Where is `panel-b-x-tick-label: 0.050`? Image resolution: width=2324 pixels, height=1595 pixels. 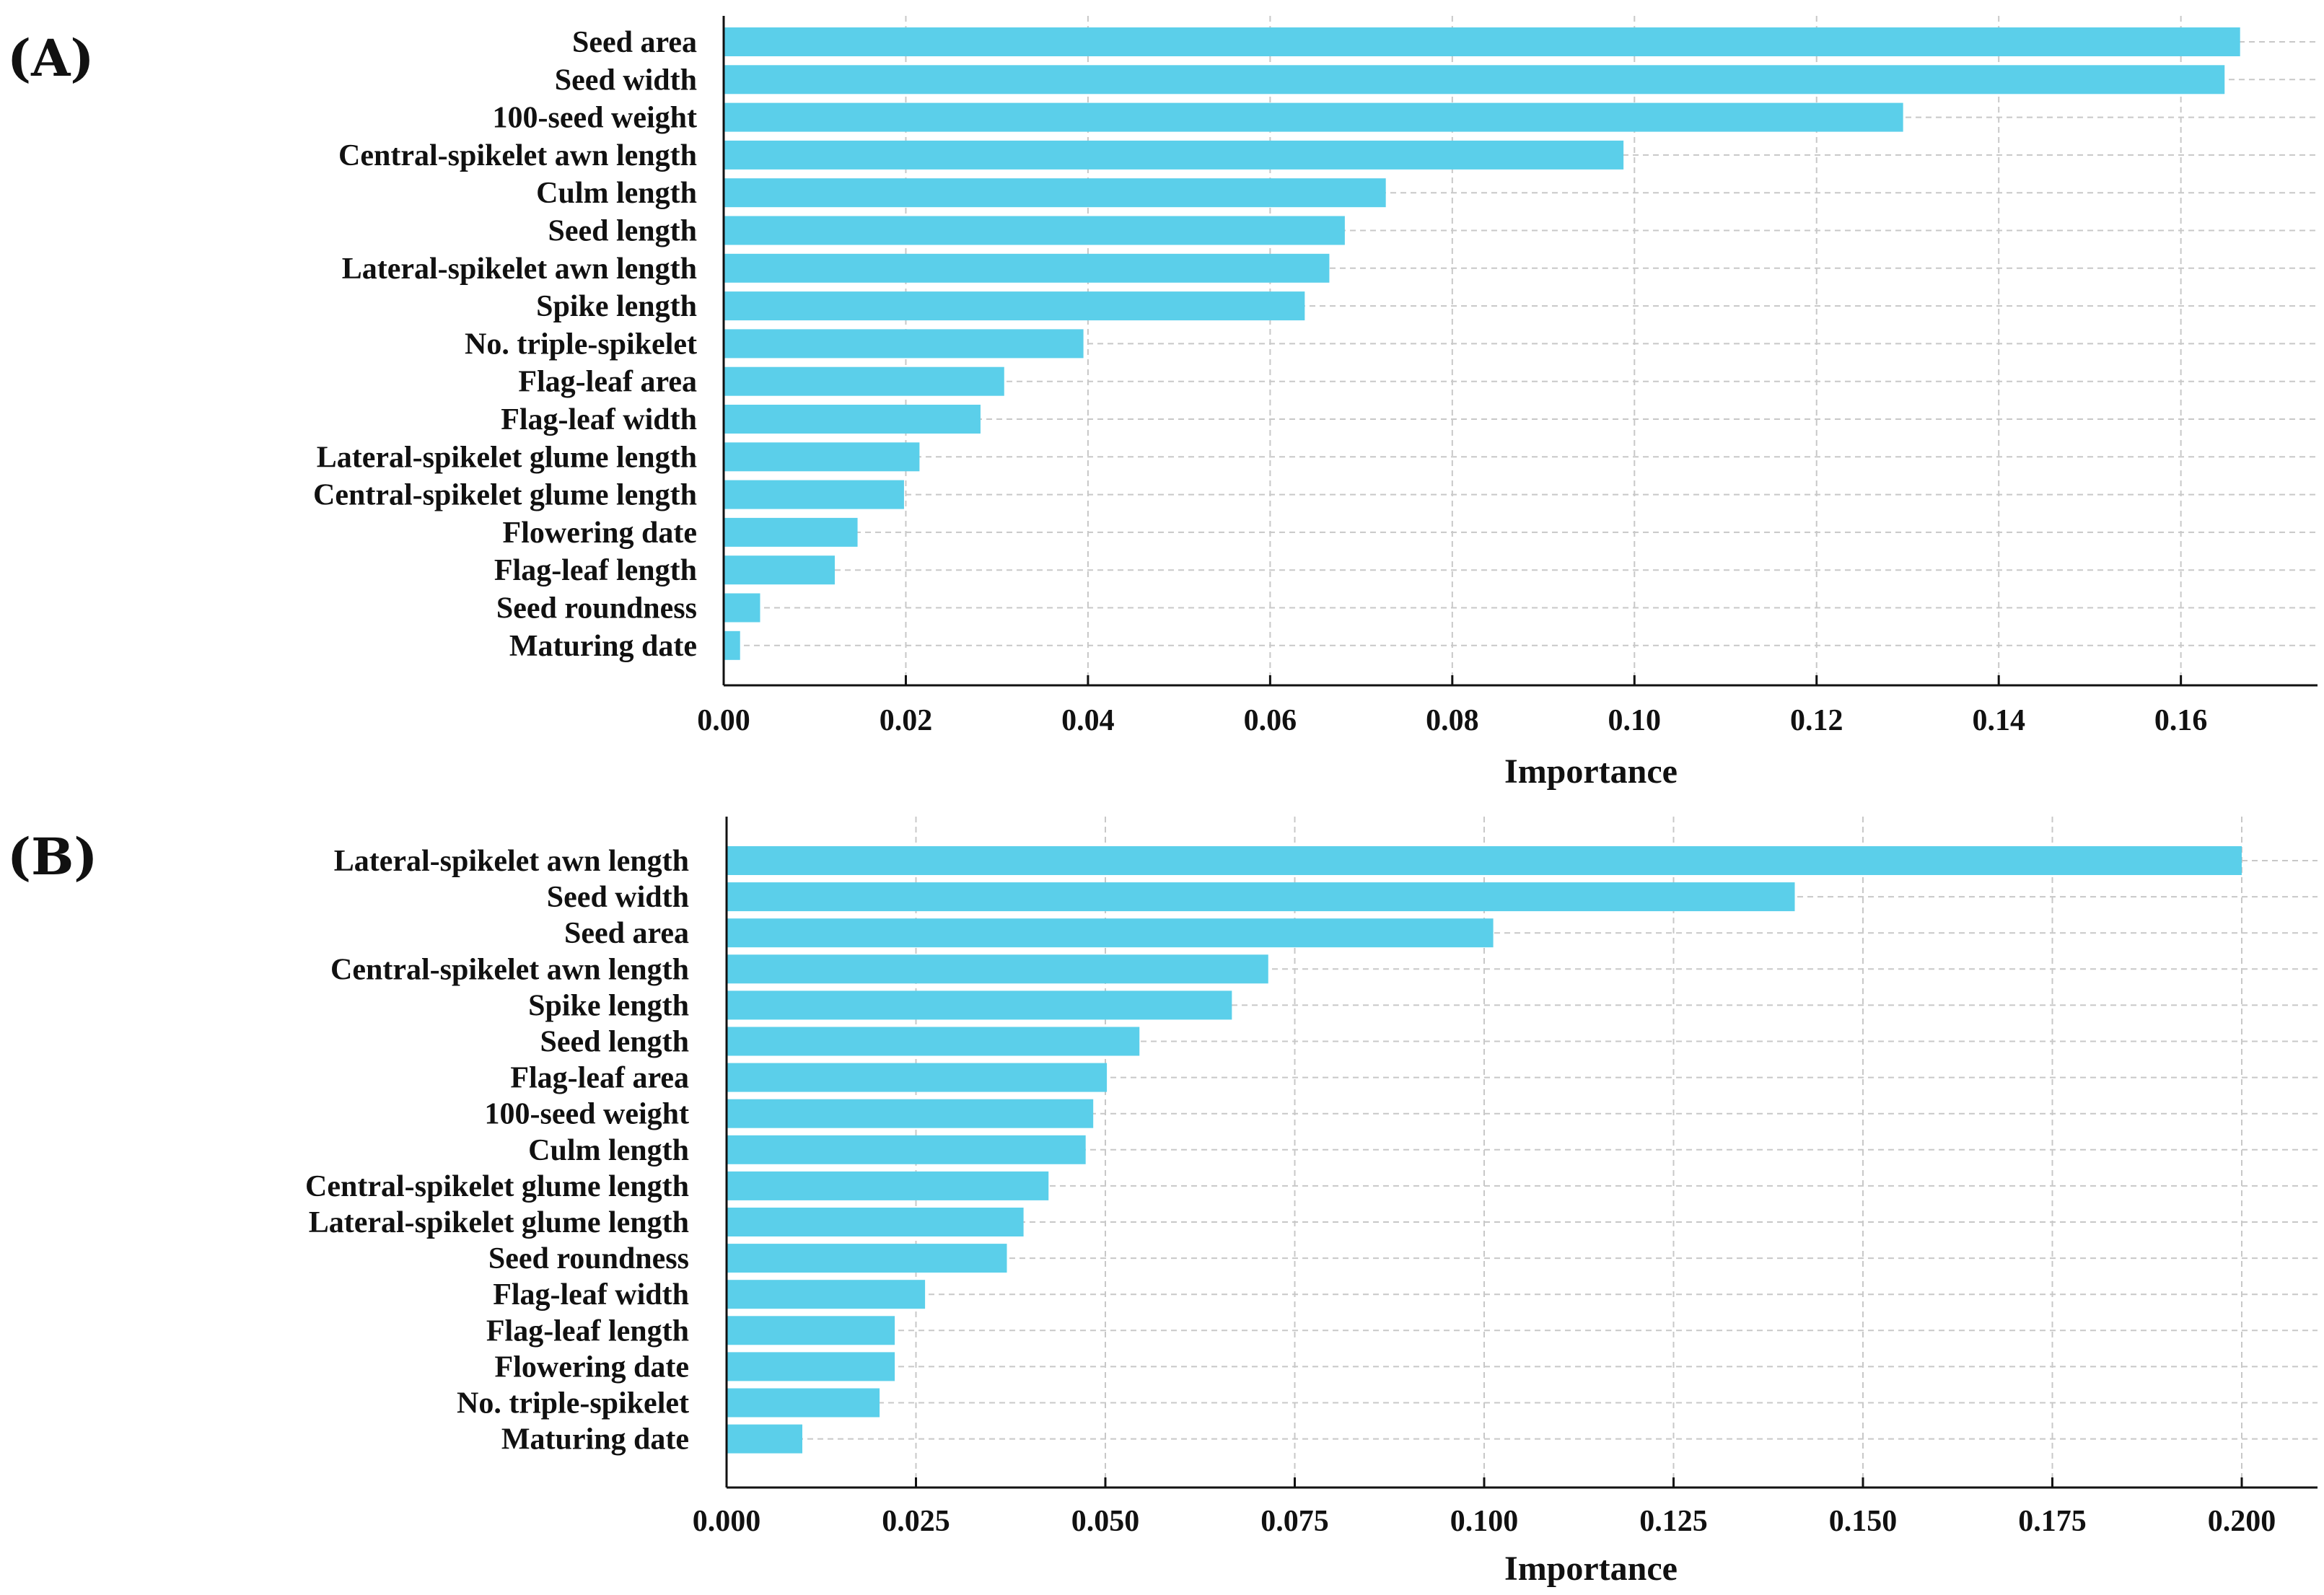 panel-b-x-tick-label: 0.050 is located at coordinates (1105, 1522).